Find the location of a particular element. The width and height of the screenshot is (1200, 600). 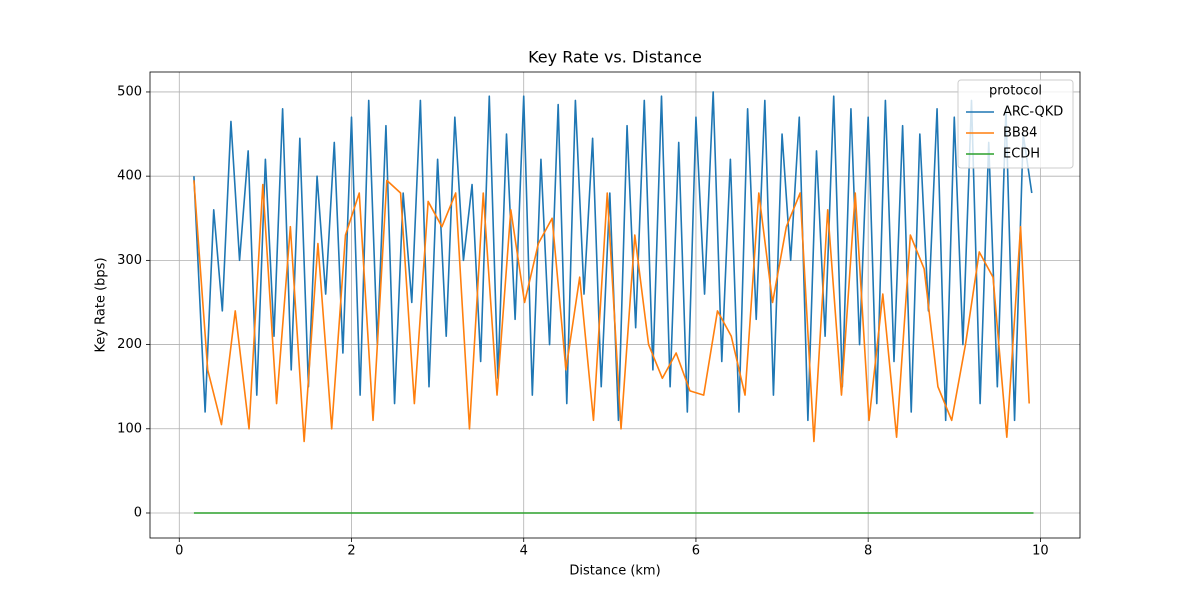

x-tick-label: 2 is located at coordinates (351, 551).